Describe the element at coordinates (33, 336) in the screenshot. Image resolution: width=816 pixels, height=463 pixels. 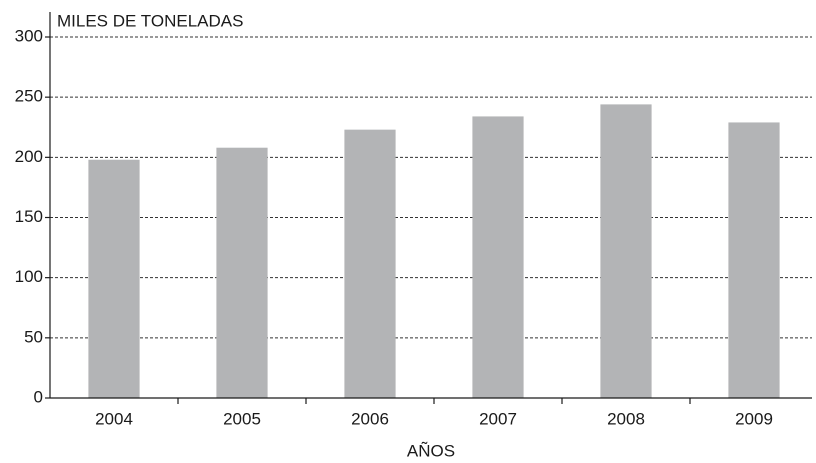
I see `y-tick-label: 50` at that location.